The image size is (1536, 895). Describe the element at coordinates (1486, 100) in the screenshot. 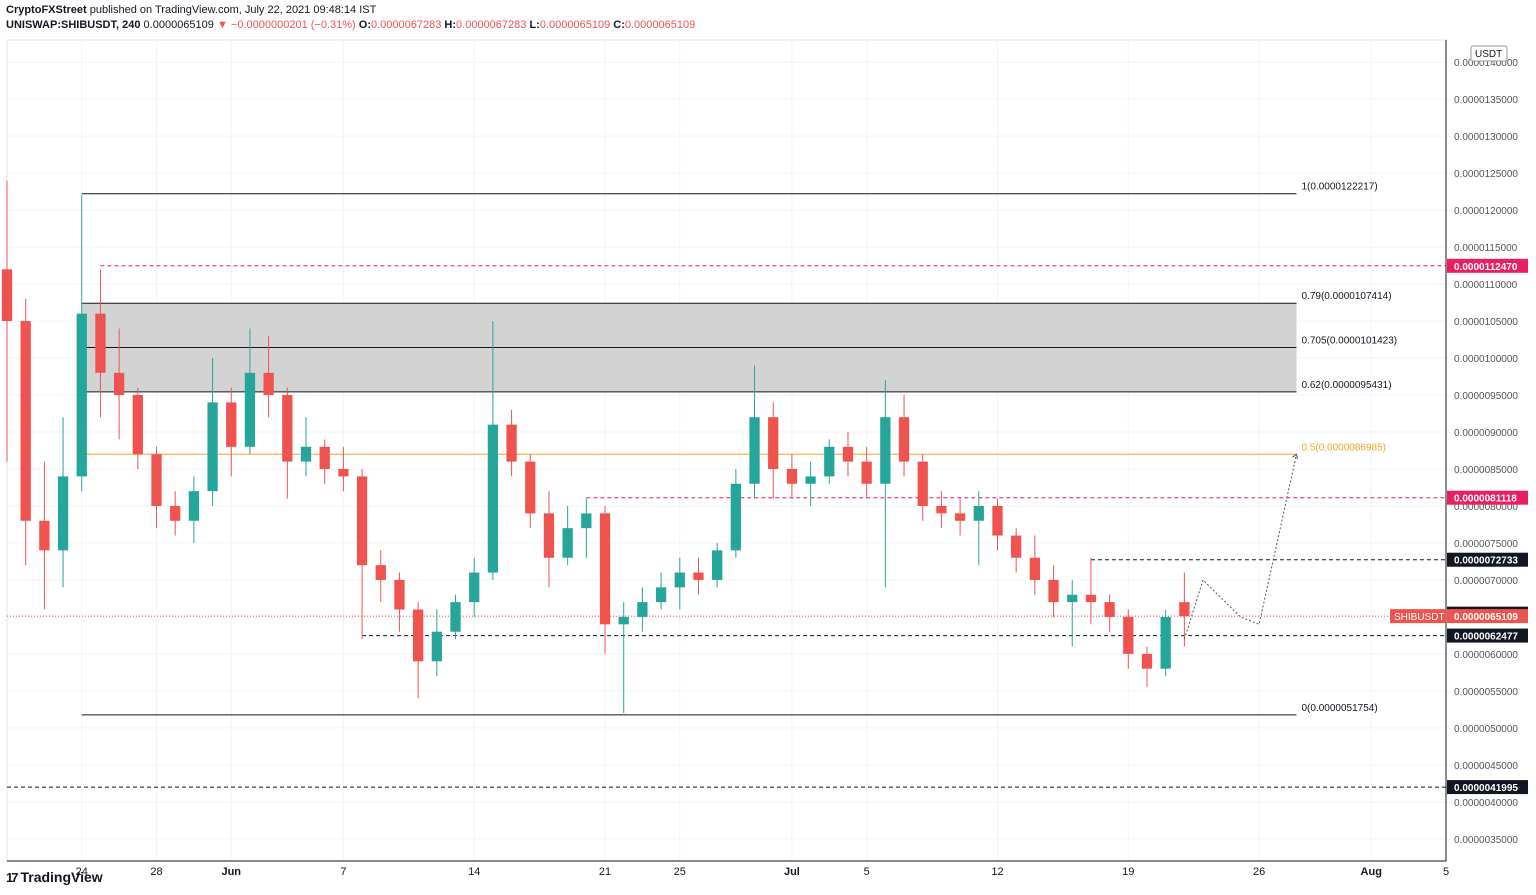

I see `price-tick-label: 0.0000135000` at that location.